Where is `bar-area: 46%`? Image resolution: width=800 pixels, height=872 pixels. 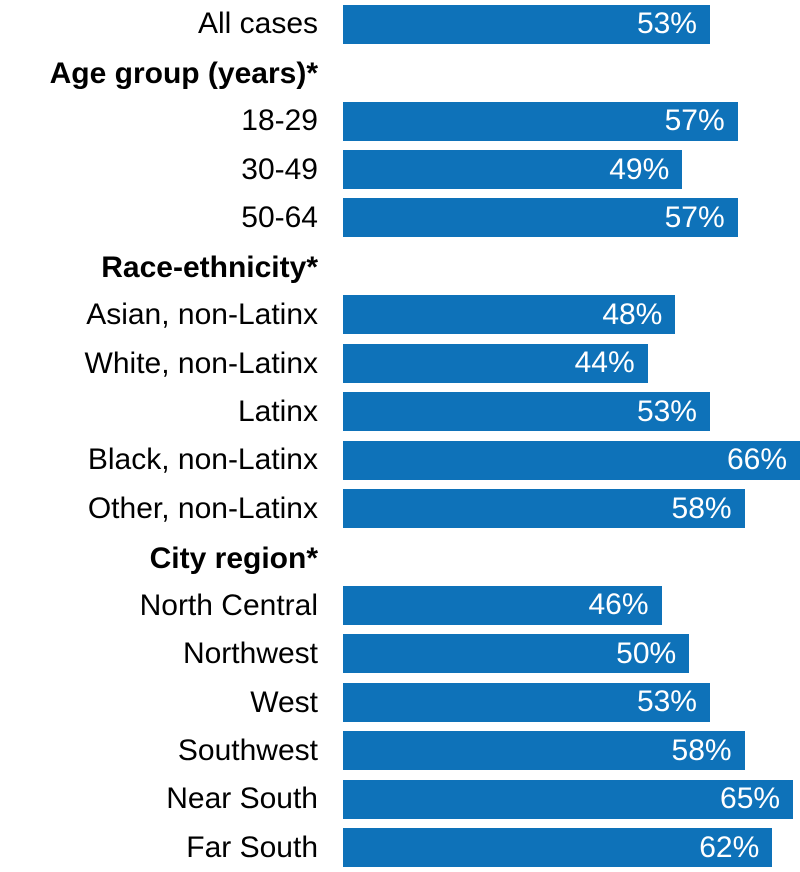
bar-area: 46% is located at coordinates (571, 605).